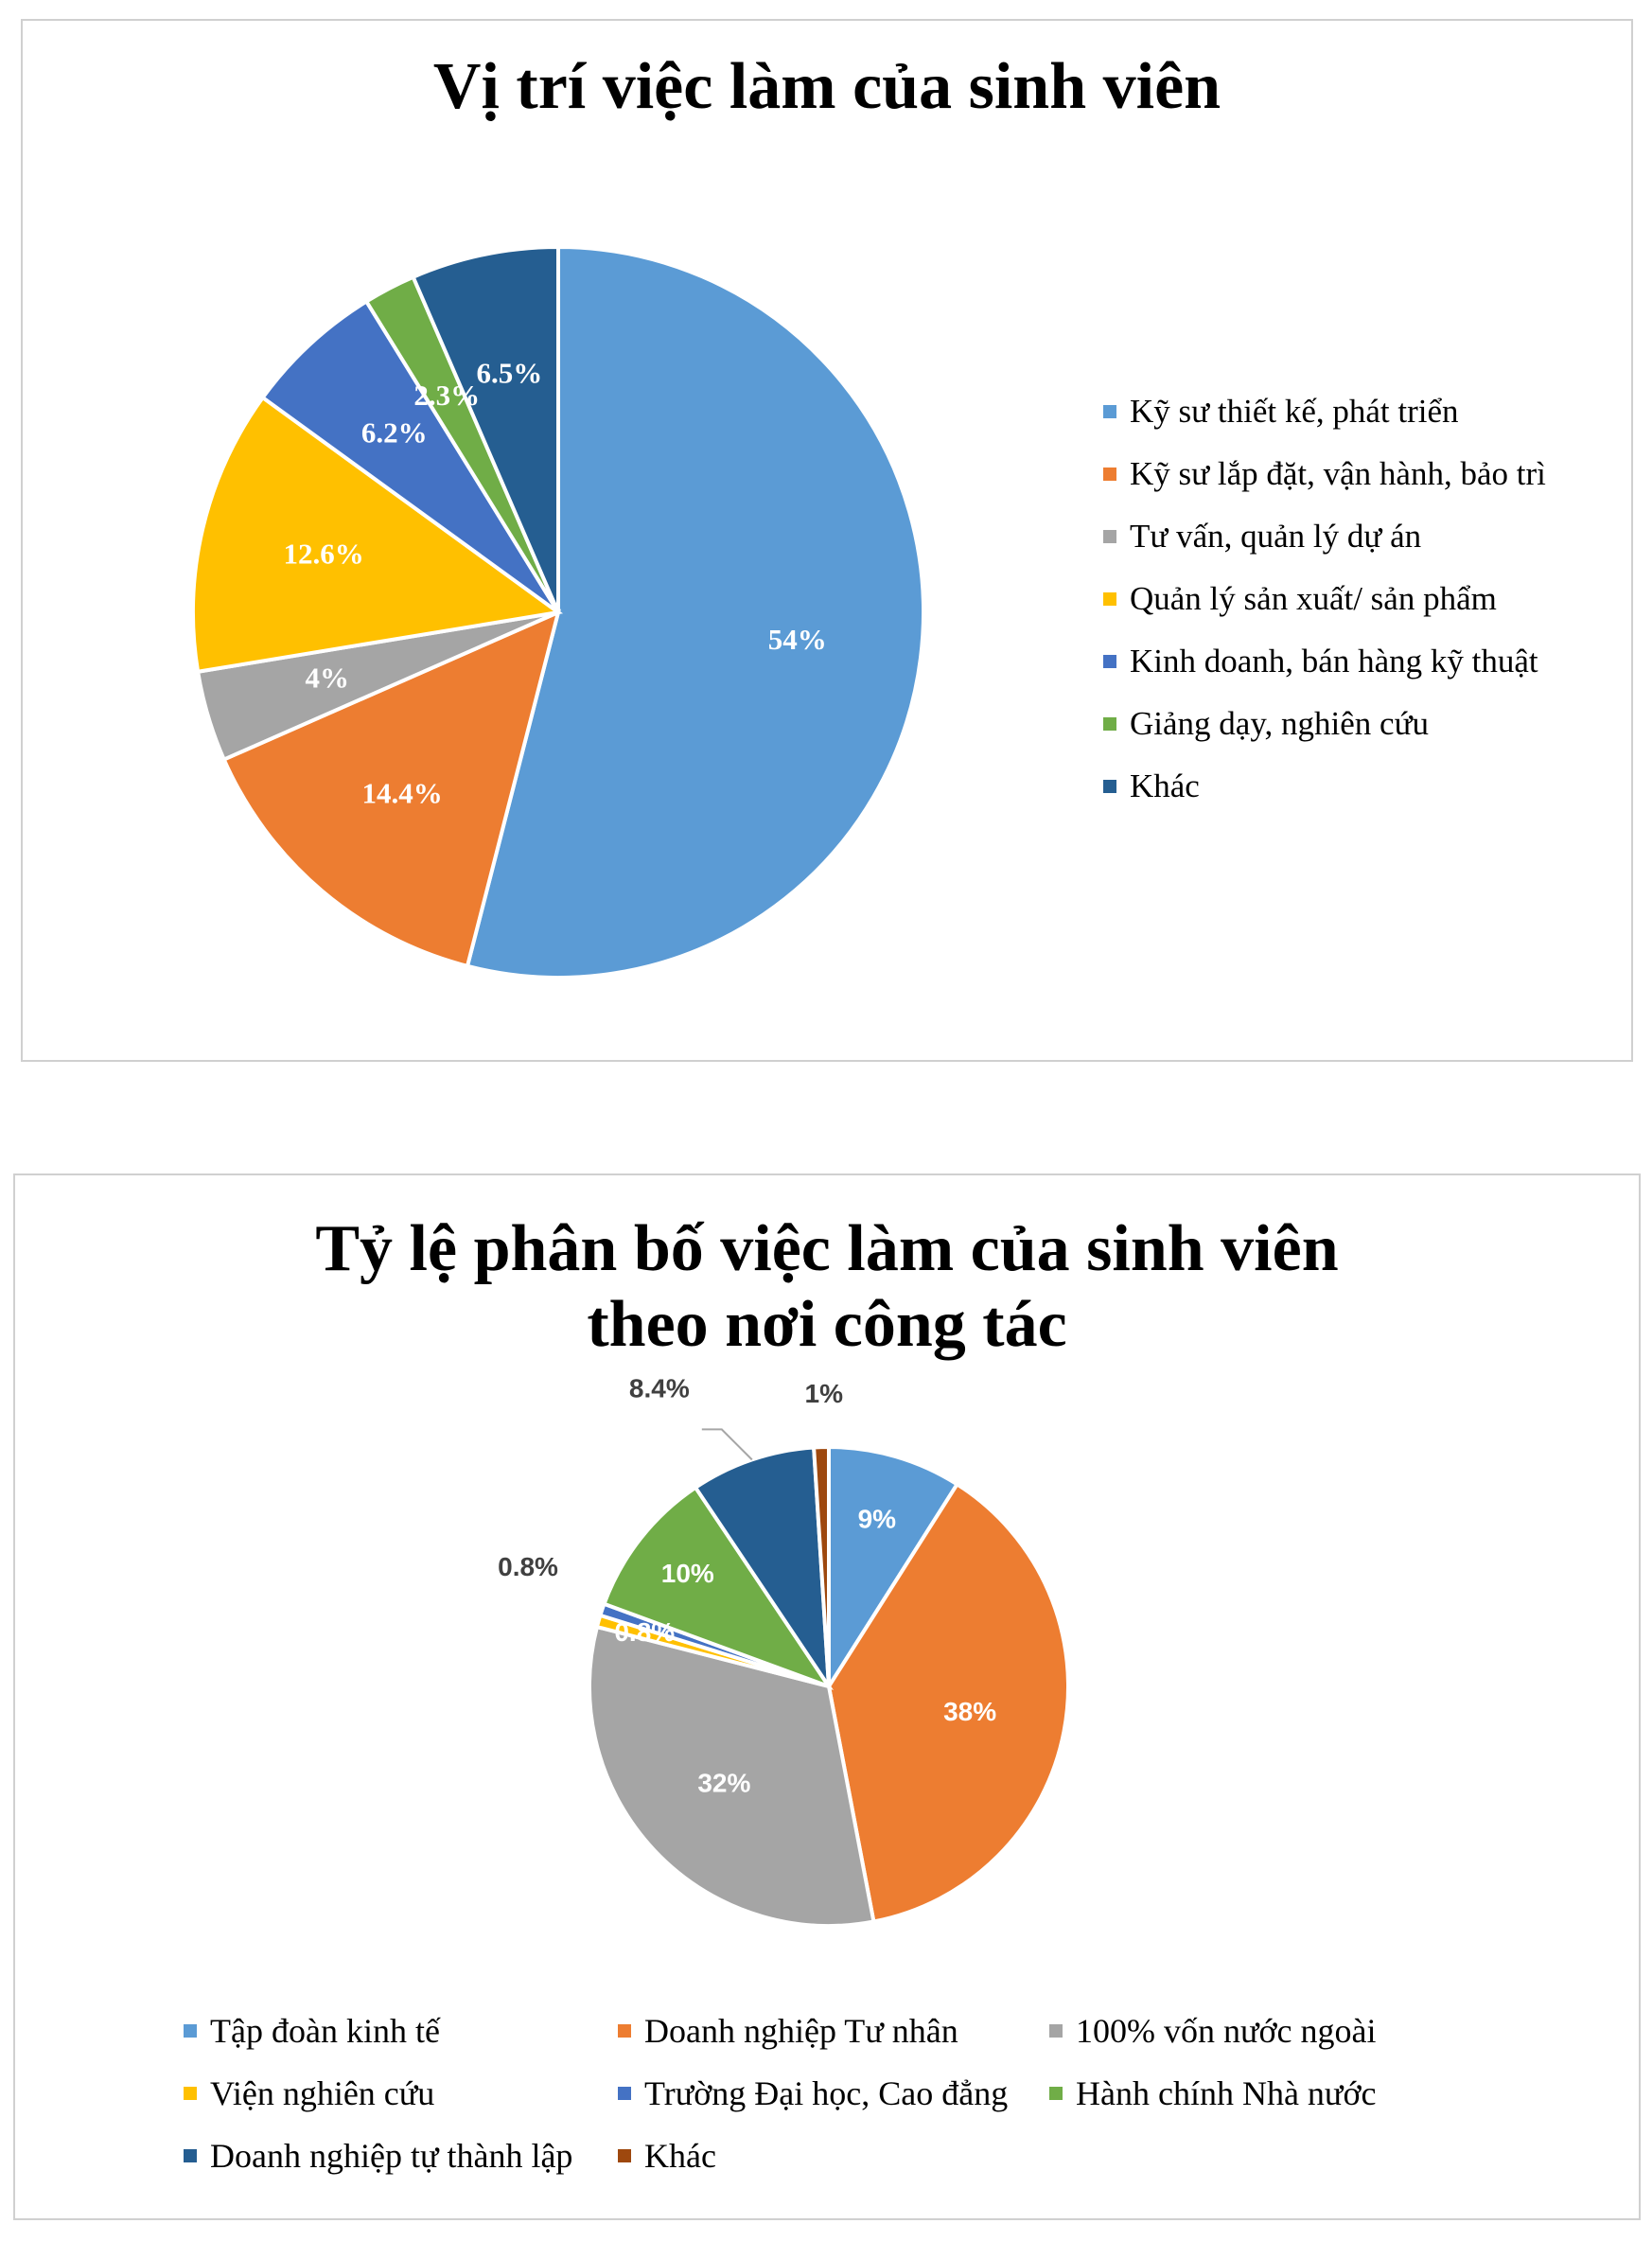 The image size is (1652, 2241). What do you see at coordinates (1276, 536) in the screenshot?
I see `legend-label: Tư vấn, quản lý dự án` at bounding box center [1276, 536].